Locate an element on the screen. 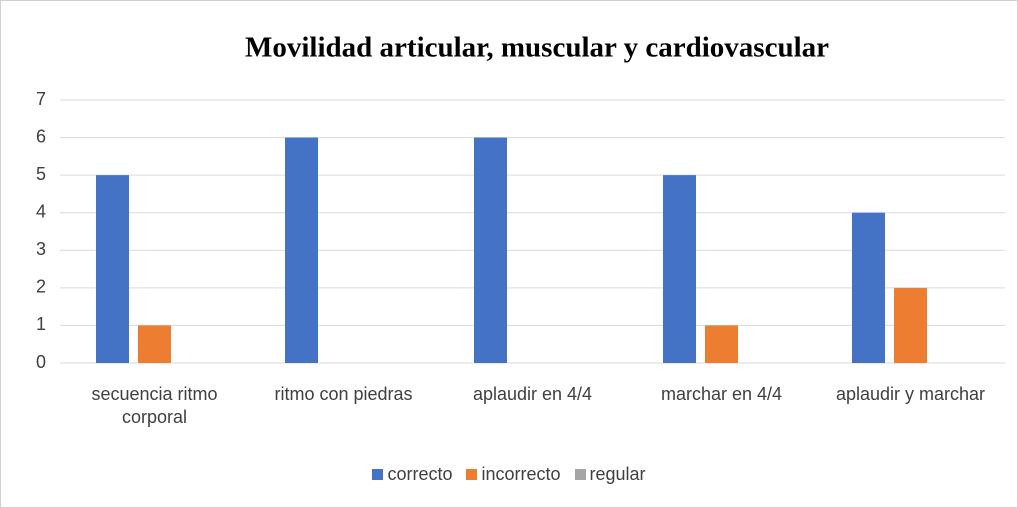 This screenshot has width=1018, height=508. x-tick-label: secuencia ritmo corporal is located at coordinates (154, 405).